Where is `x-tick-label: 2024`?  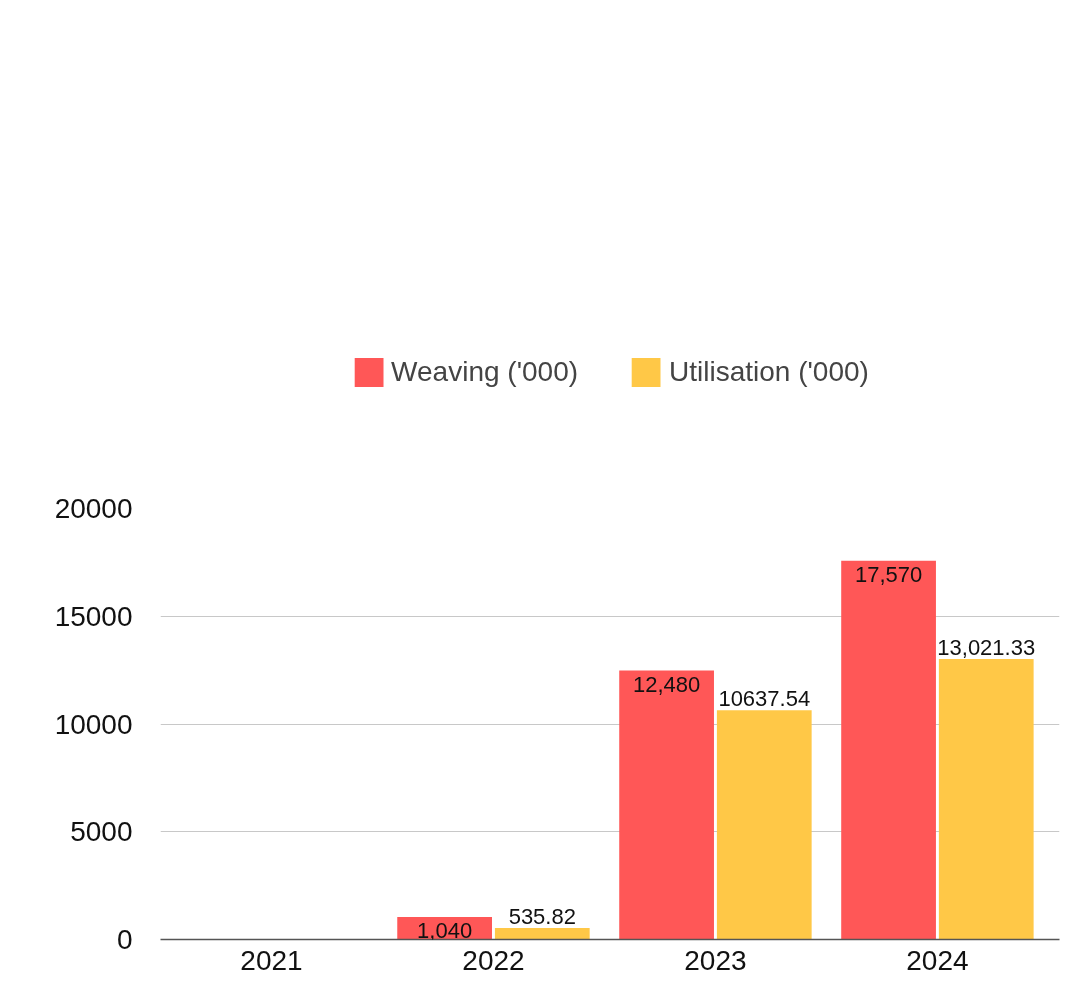
x-tick-label: 2024 is located at coordinates (937, 960).